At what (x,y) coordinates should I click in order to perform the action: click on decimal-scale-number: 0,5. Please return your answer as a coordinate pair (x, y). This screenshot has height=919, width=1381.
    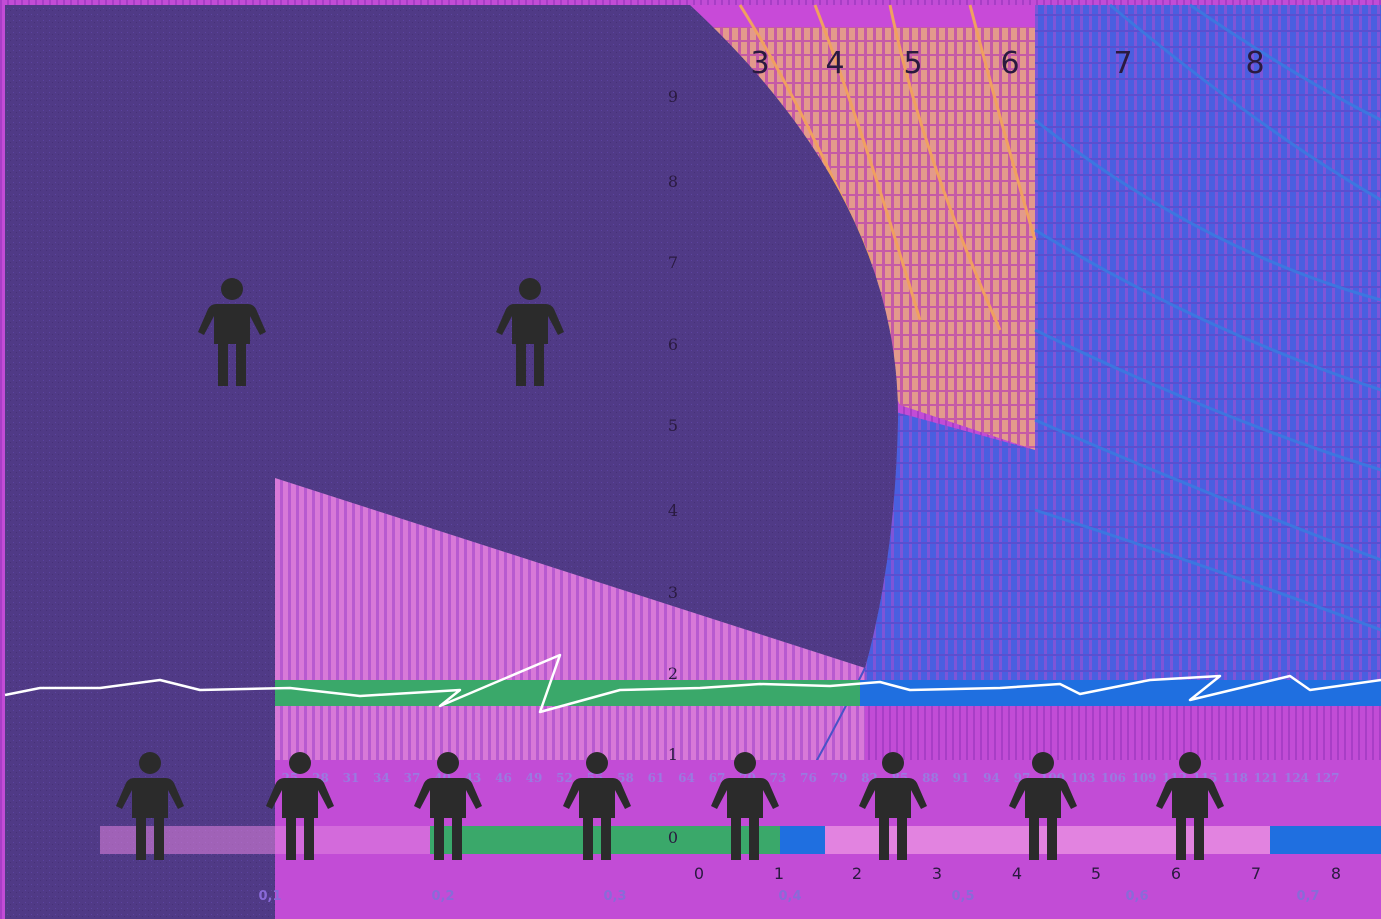
    Looking at the image, I should click on (962, 896).